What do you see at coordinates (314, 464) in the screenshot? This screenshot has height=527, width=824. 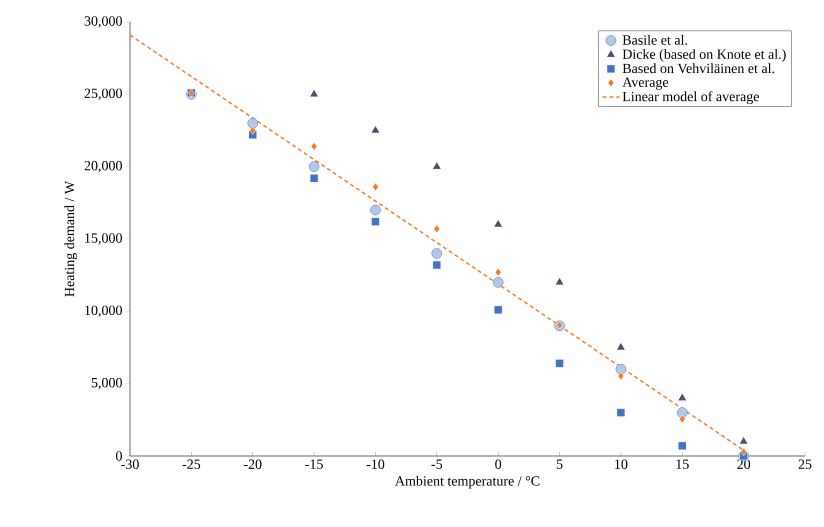 I see `x-tick-label: -15` at bounding box center [314, 464].